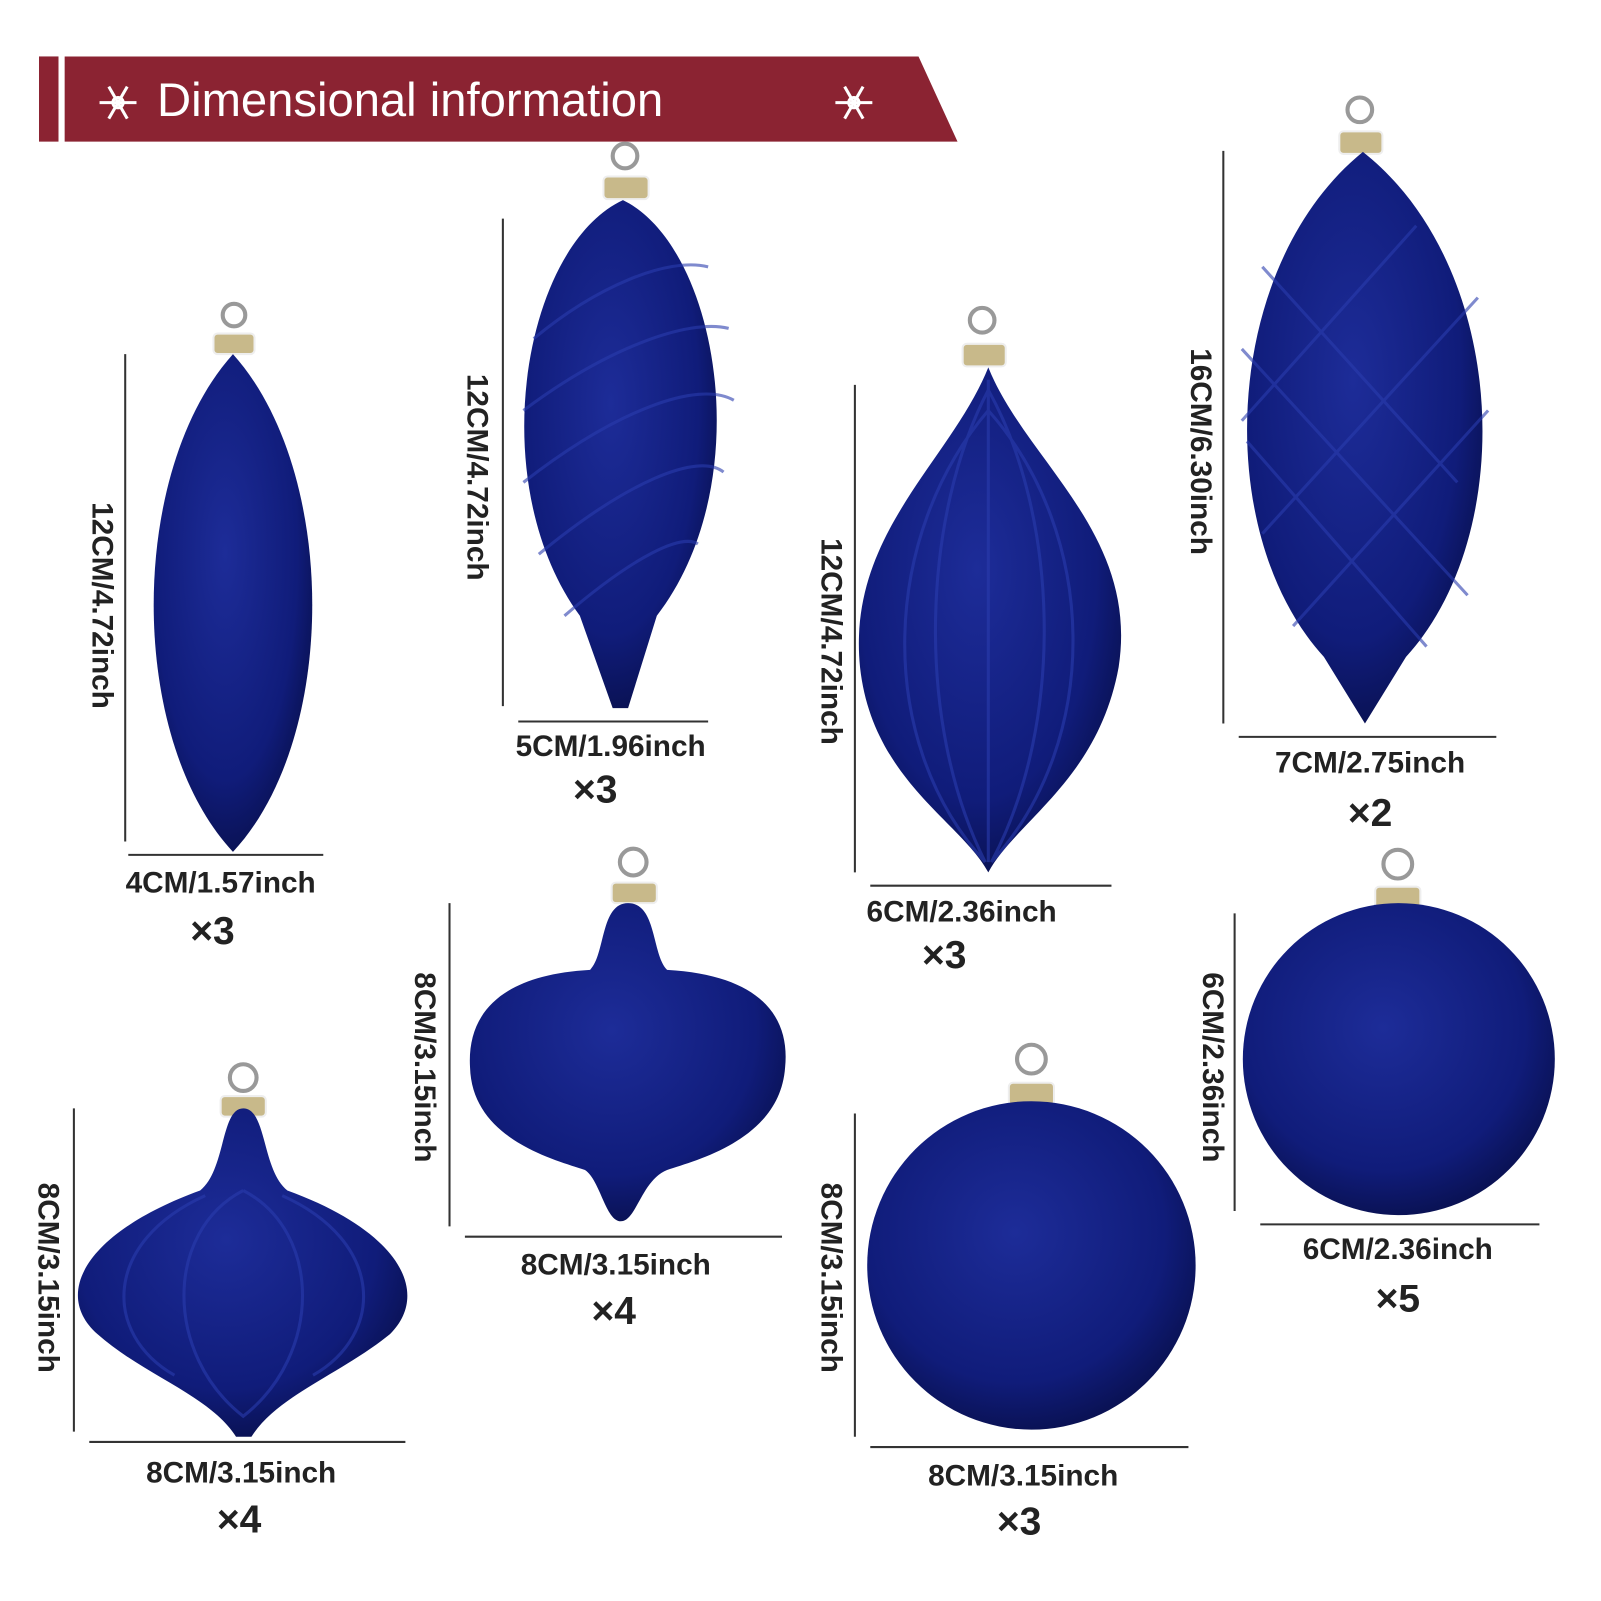 The width and height of the screenshot is (1601, 1601). Describe the element at coordinates (1200, 451) in the screenshot. I see `height-label: 16CM/6.30inch` at that location.